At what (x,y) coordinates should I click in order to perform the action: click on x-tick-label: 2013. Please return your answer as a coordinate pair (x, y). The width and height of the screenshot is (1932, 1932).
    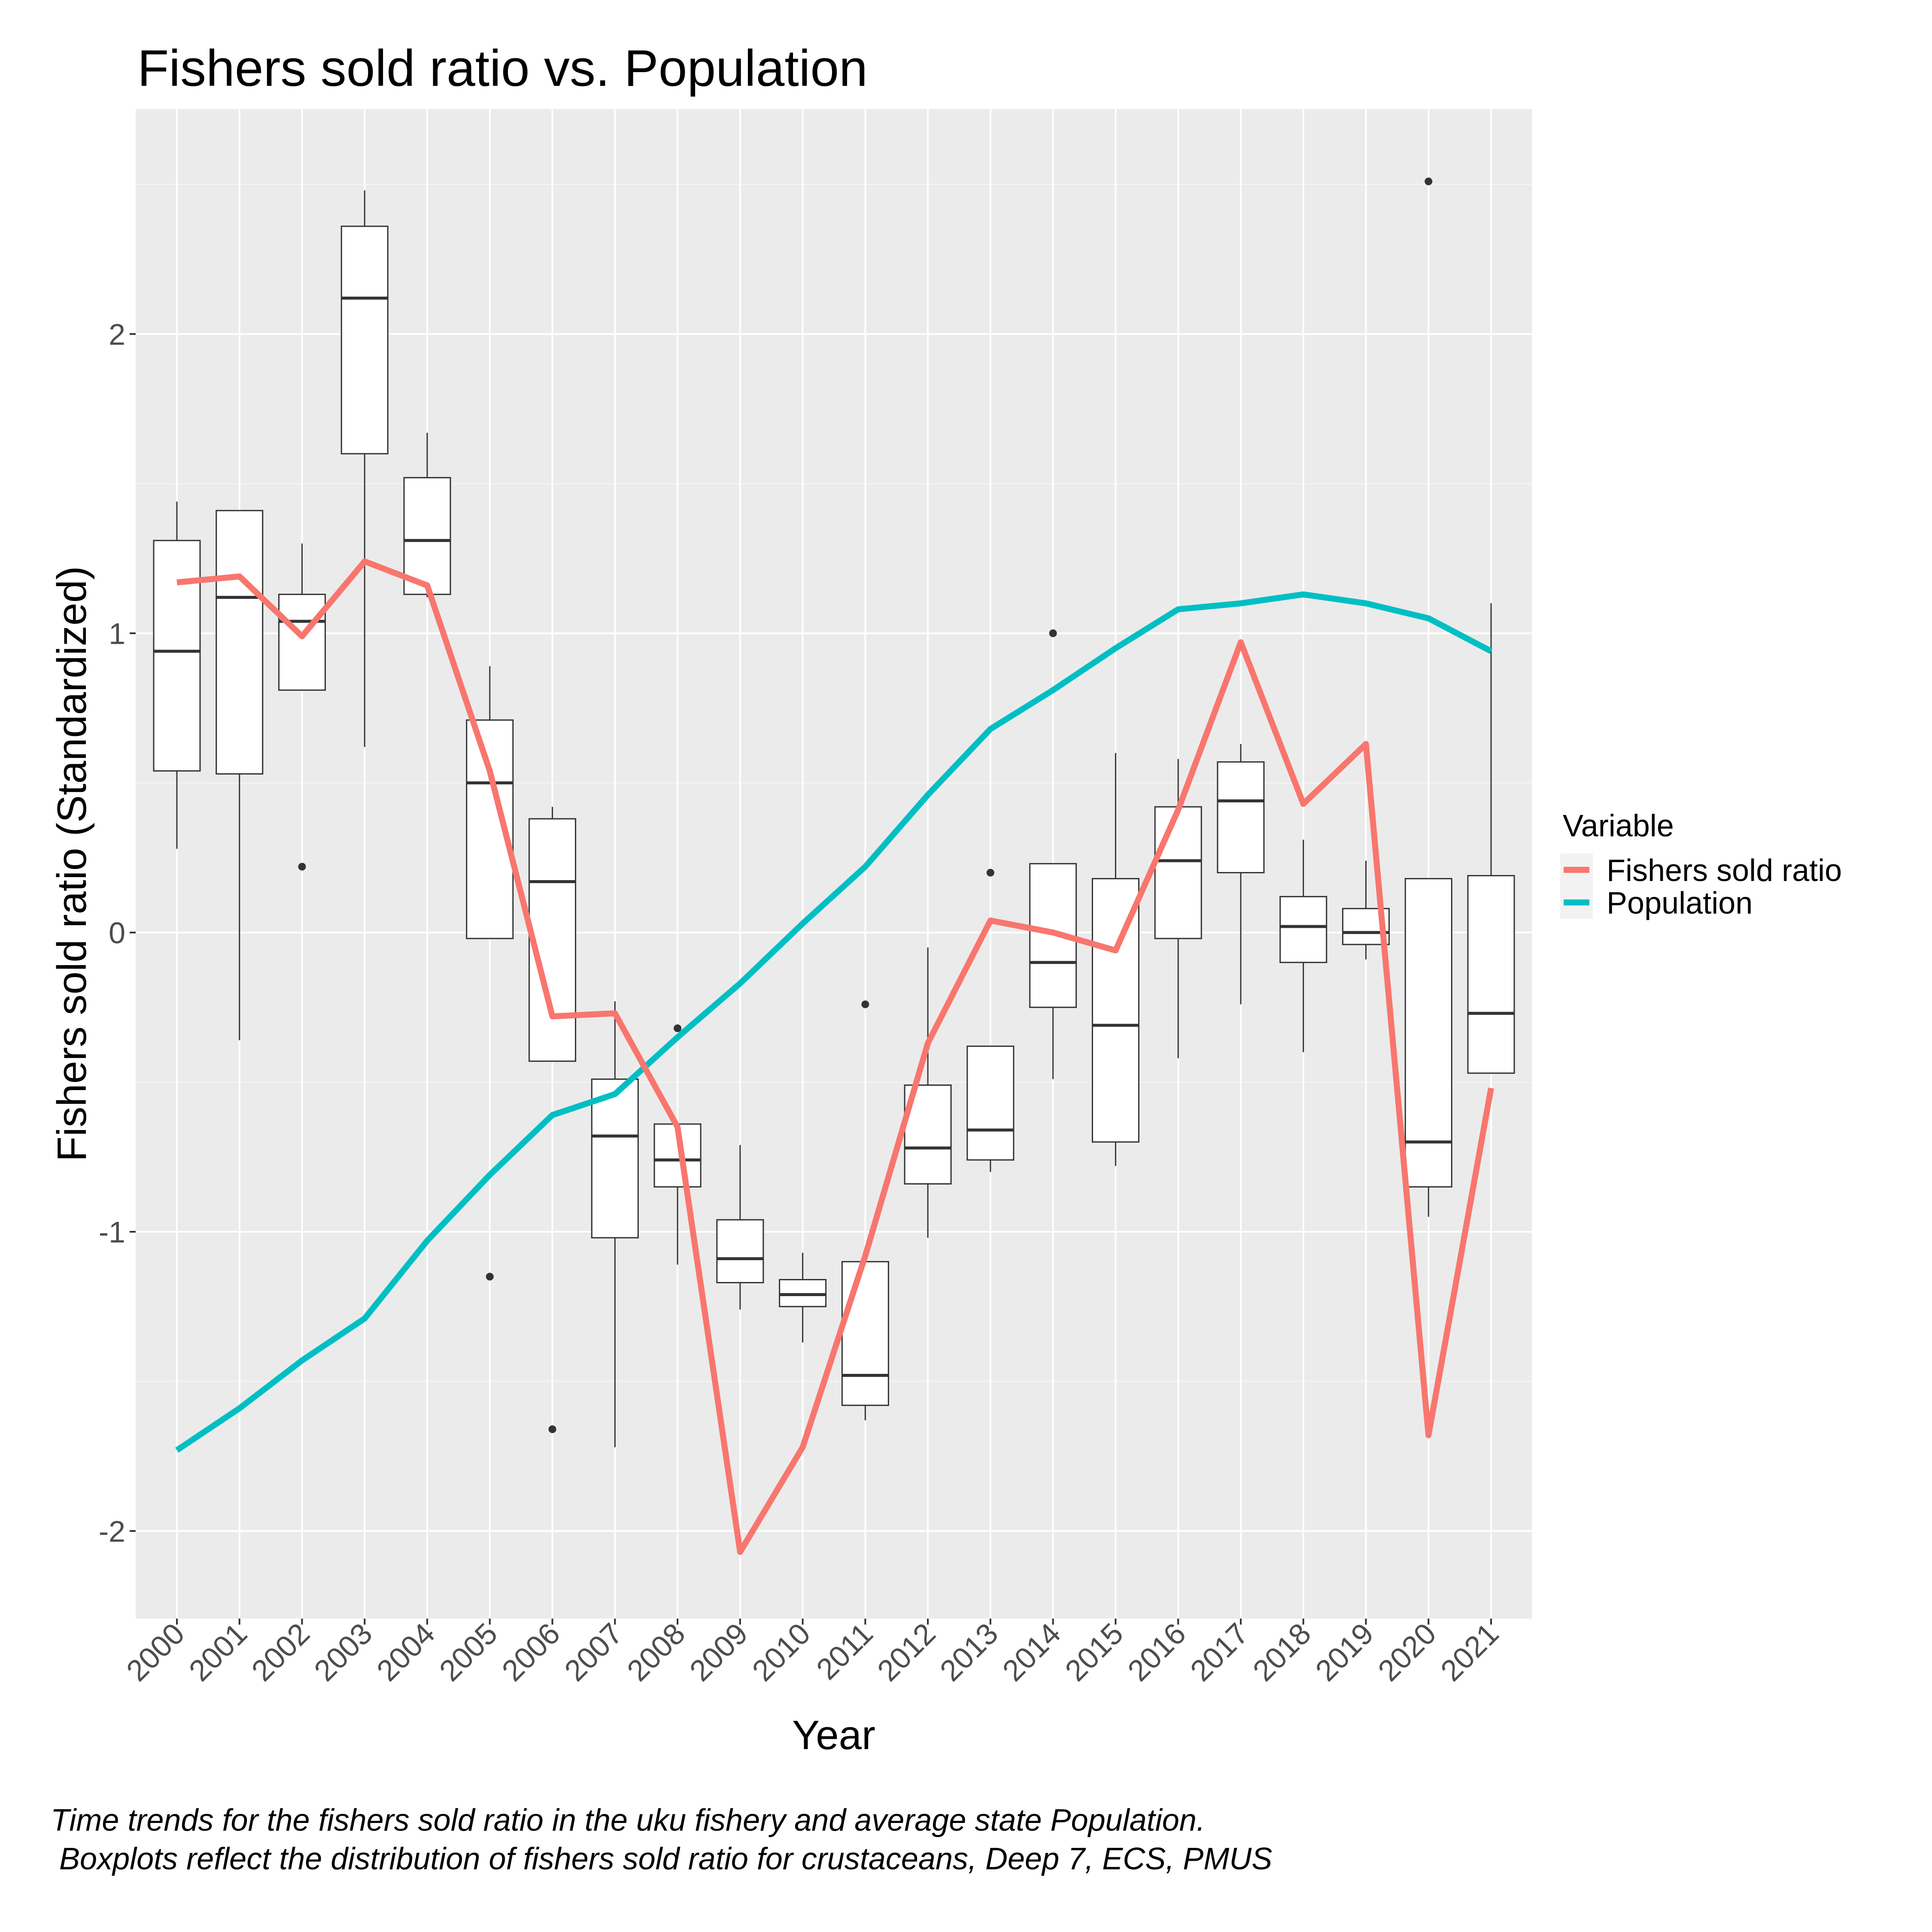
    Looking at the image, I should click on (969, 1652).